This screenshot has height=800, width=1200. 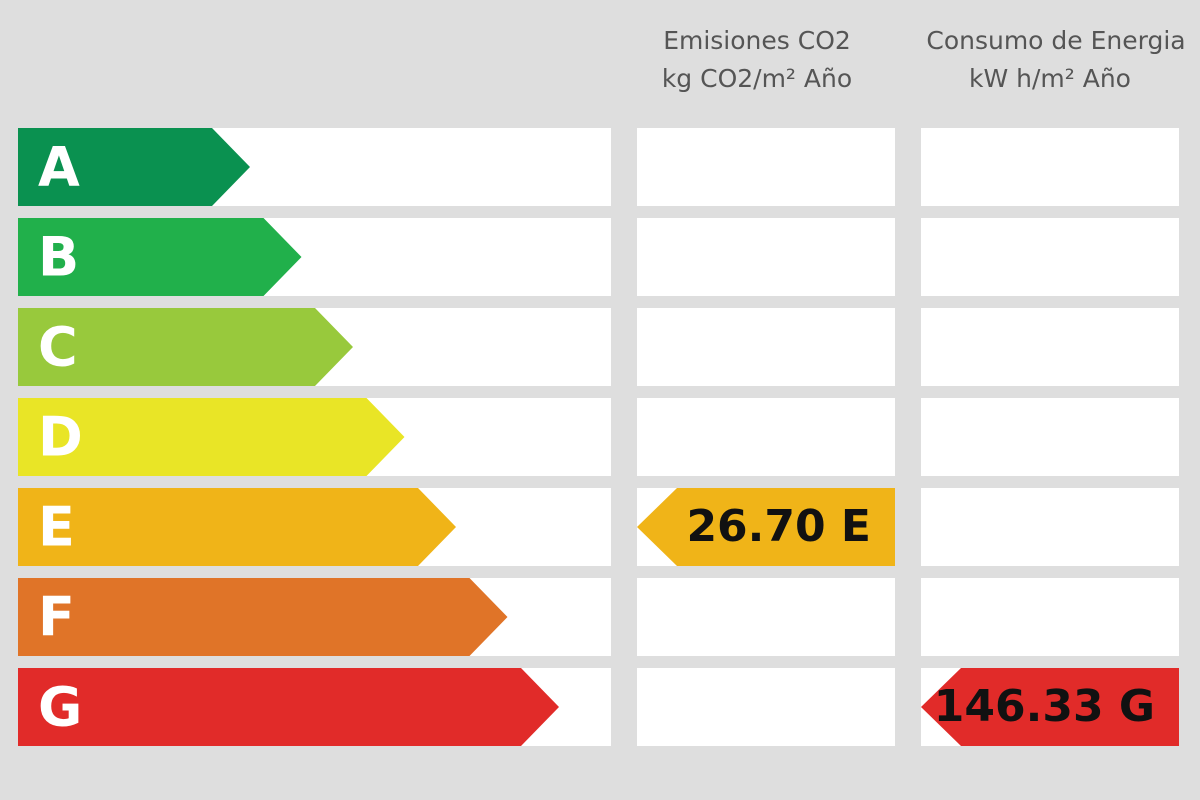 I want to click on grade-letter: A, so click(x=59, y=167).